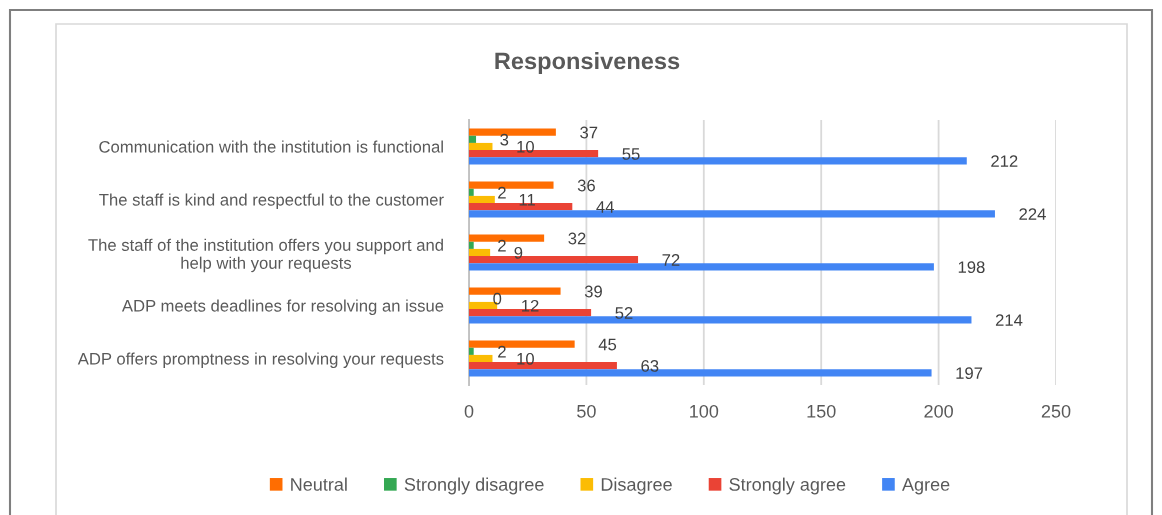 The width and height of the screenshot is (1162, 515). Describe the element at coordinates (607, 344) in the screenshot. I see `data-label: 45` at that location.